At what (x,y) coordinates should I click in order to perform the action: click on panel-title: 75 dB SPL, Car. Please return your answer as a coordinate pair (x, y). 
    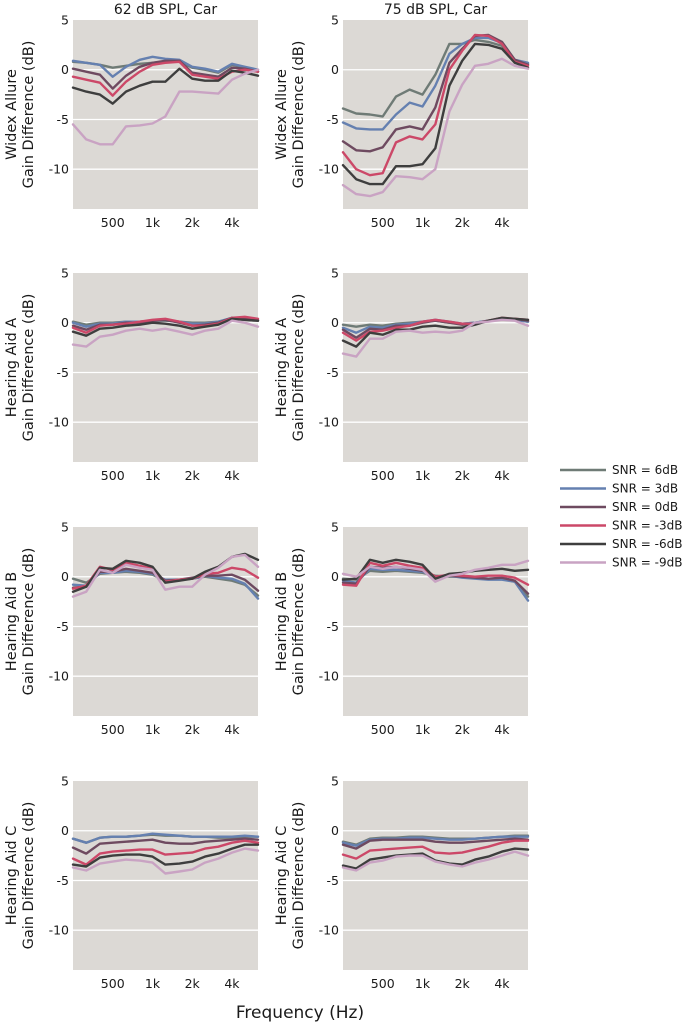
    Looking at the image, I should click on (436, 10).